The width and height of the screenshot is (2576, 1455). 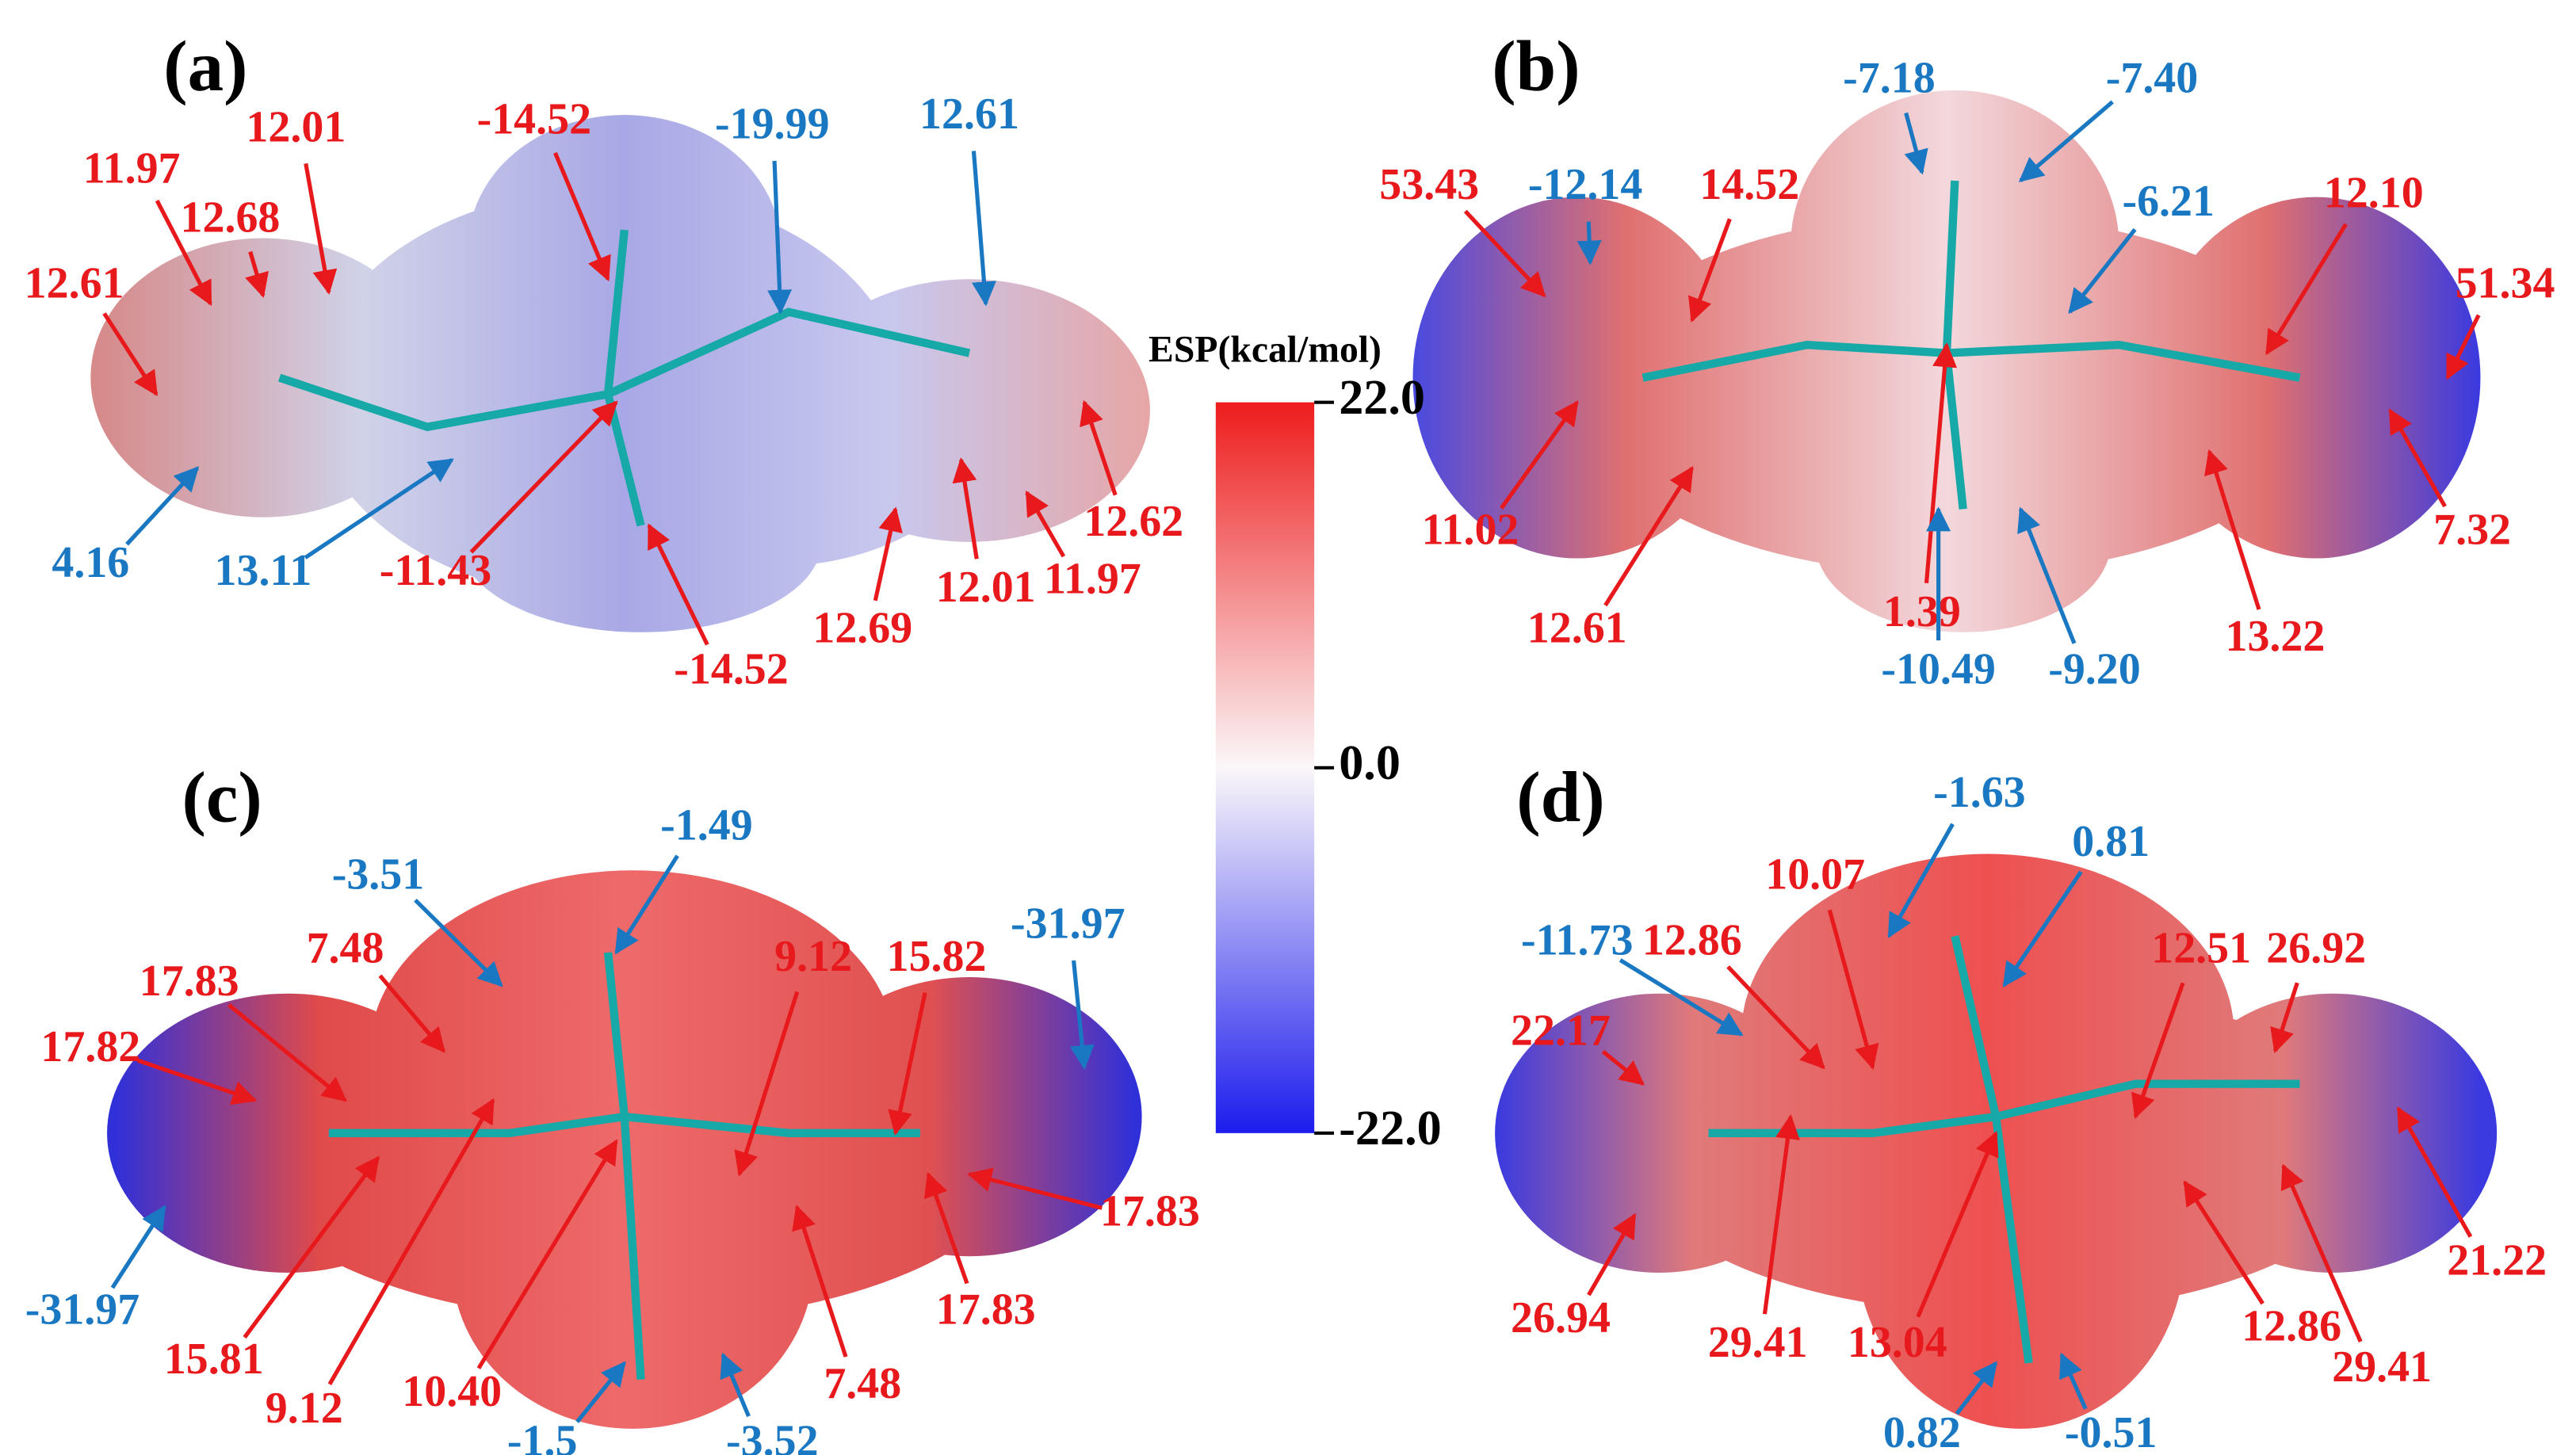 What do you see at coordinates (2275, 636) in the screenshot?
I see `esp-label: 13.22` at bounding box center [2275, 636].